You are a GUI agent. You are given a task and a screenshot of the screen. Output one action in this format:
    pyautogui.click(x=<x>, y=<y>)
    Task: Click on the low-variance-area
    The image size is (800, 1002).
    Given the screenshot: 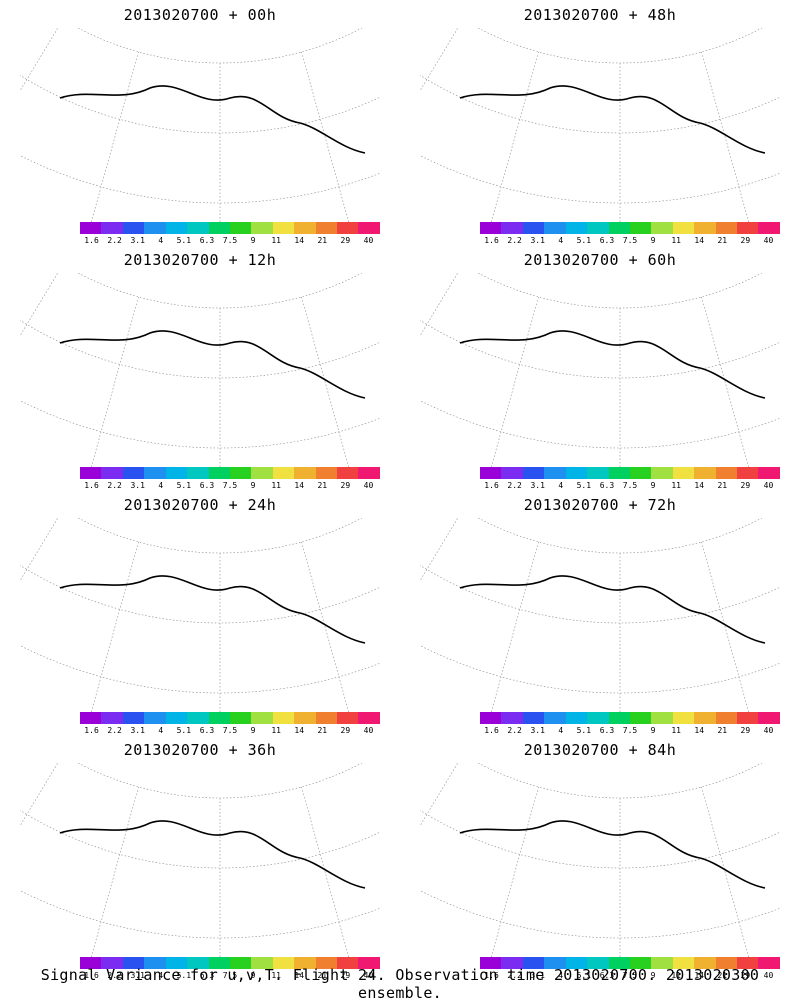 What is the action you would take?
    pyautogui.click(x=730, y=373)
    